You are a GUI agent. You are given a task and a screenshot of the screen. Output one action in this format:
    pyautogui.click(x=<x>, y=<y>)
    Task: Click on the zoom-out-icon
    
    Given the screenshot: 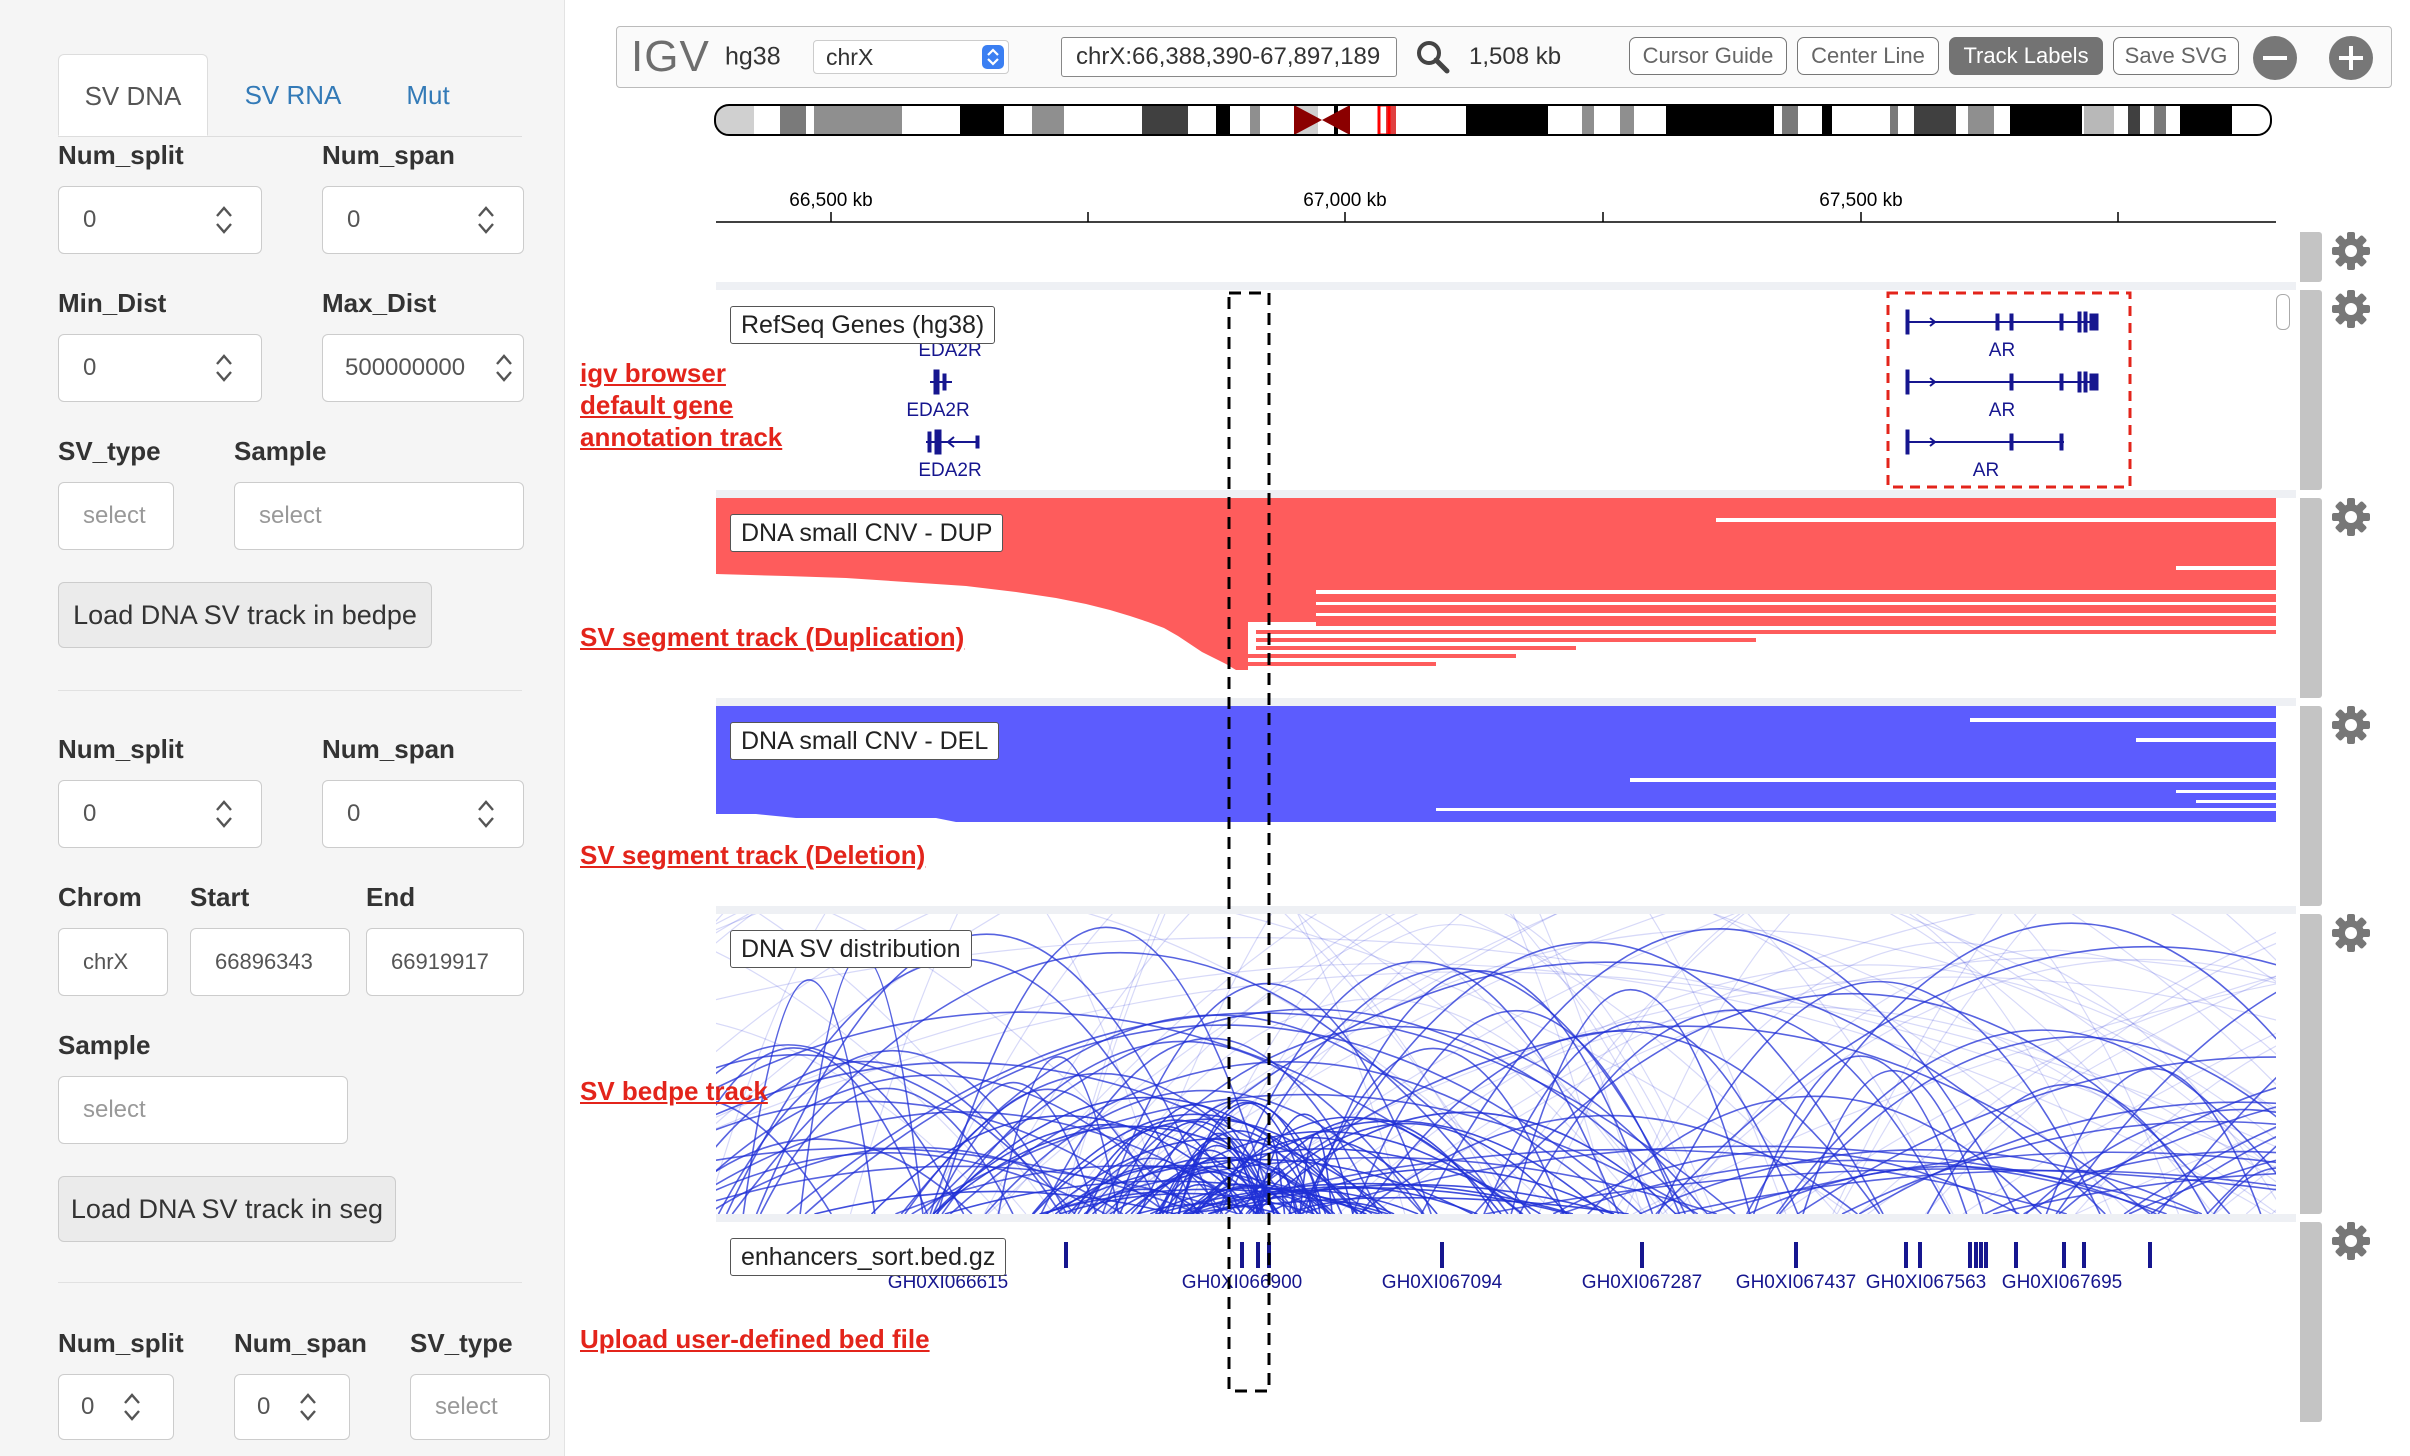 What is the action you would take?
    pyautogui.click(x=2275, y=58)
    